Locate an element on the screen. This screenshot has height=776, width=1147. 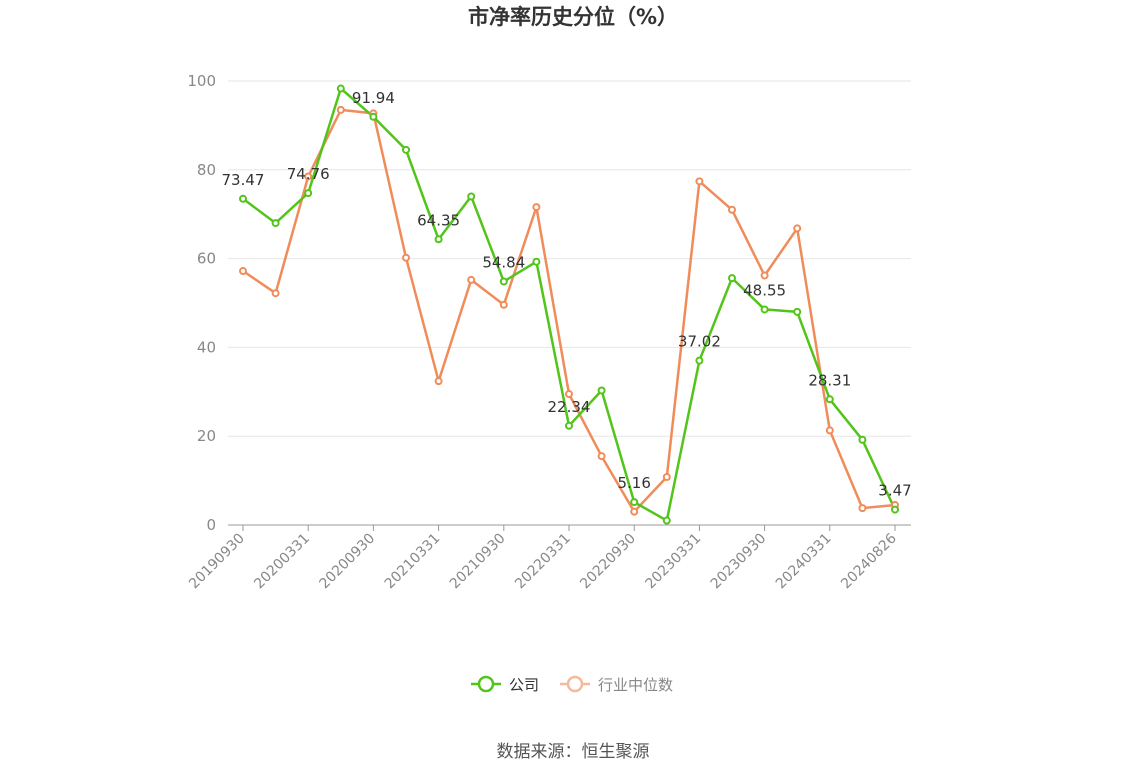
data-label: 3.47 is located at coordinates (894, 491).